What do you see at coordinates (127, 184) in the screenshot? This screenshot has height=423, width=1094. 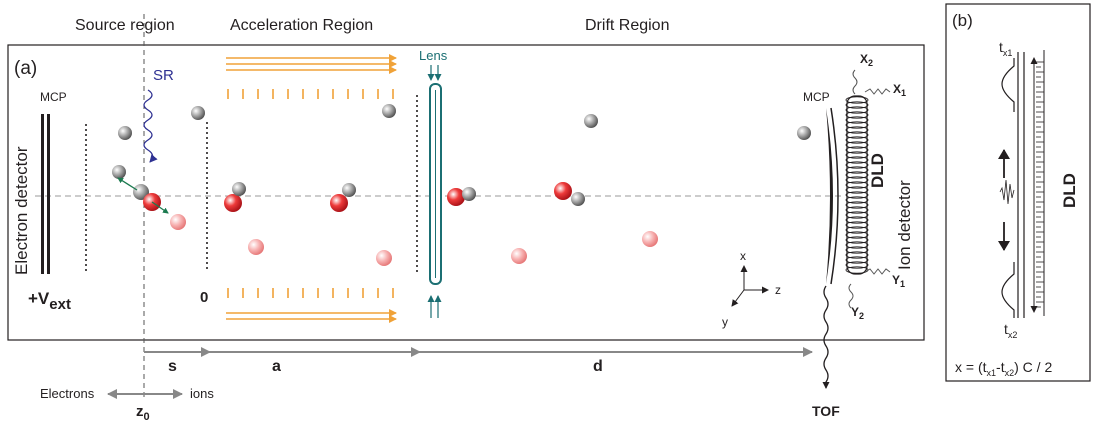 I see `fragment-direction-arrow` at bounding box center [127, 184].